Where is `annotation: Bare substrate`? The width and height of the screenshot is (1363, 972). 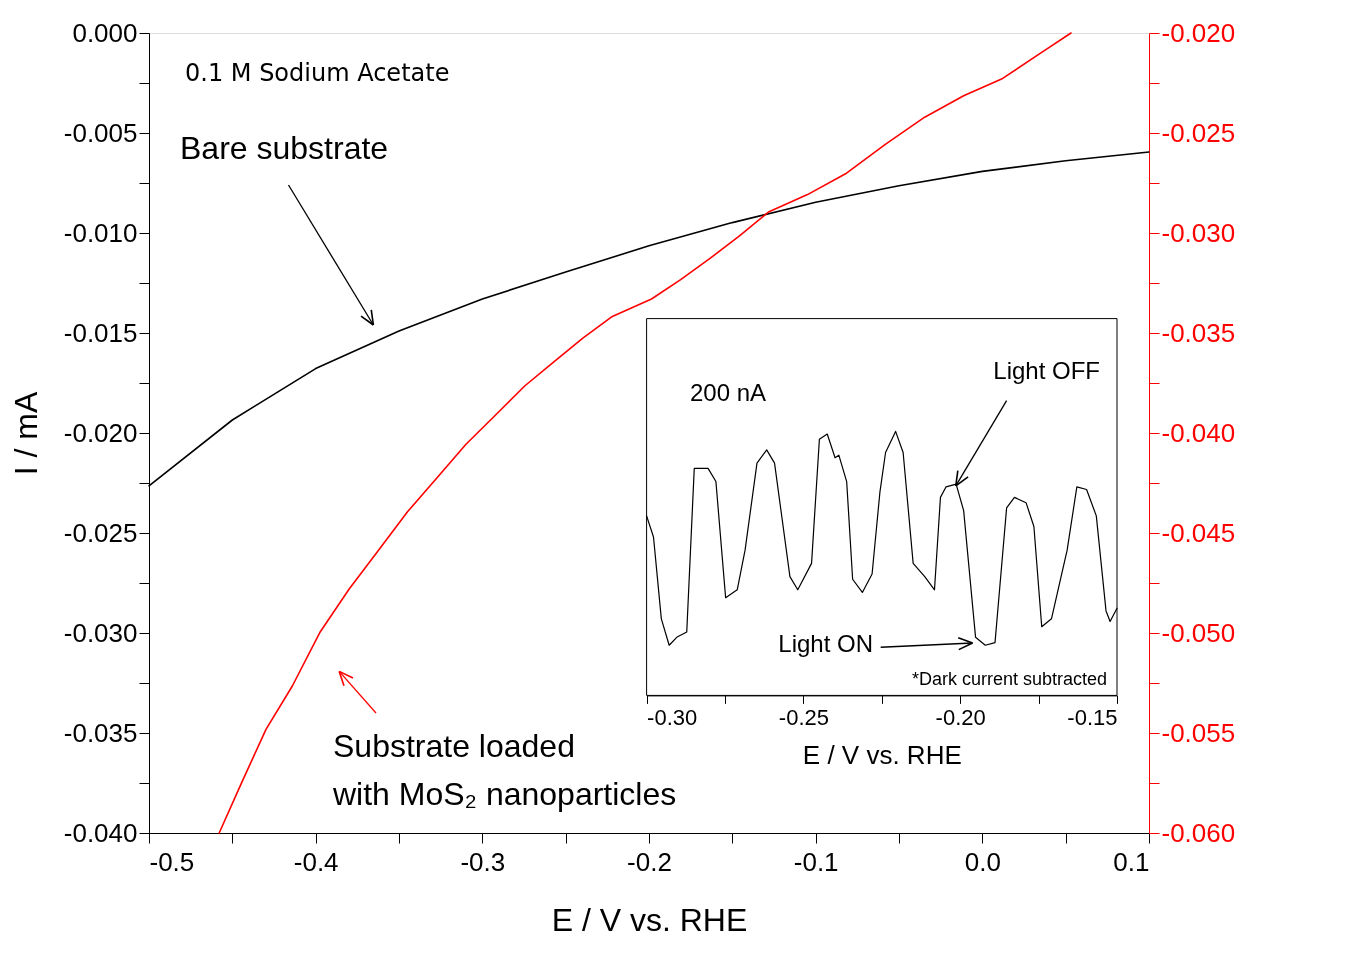
annotation: Bare substrate is located at coordinates (284, 148).